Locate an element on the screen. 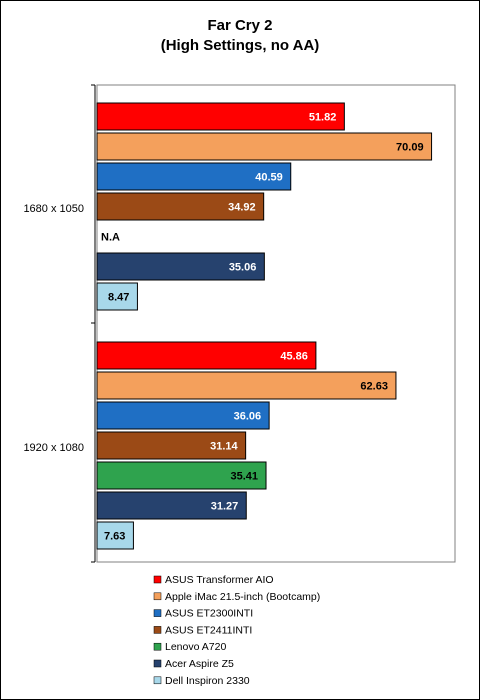 The image size is (480, 700). legend-label: Lenovo A720 is located at coordinates (195, 647).